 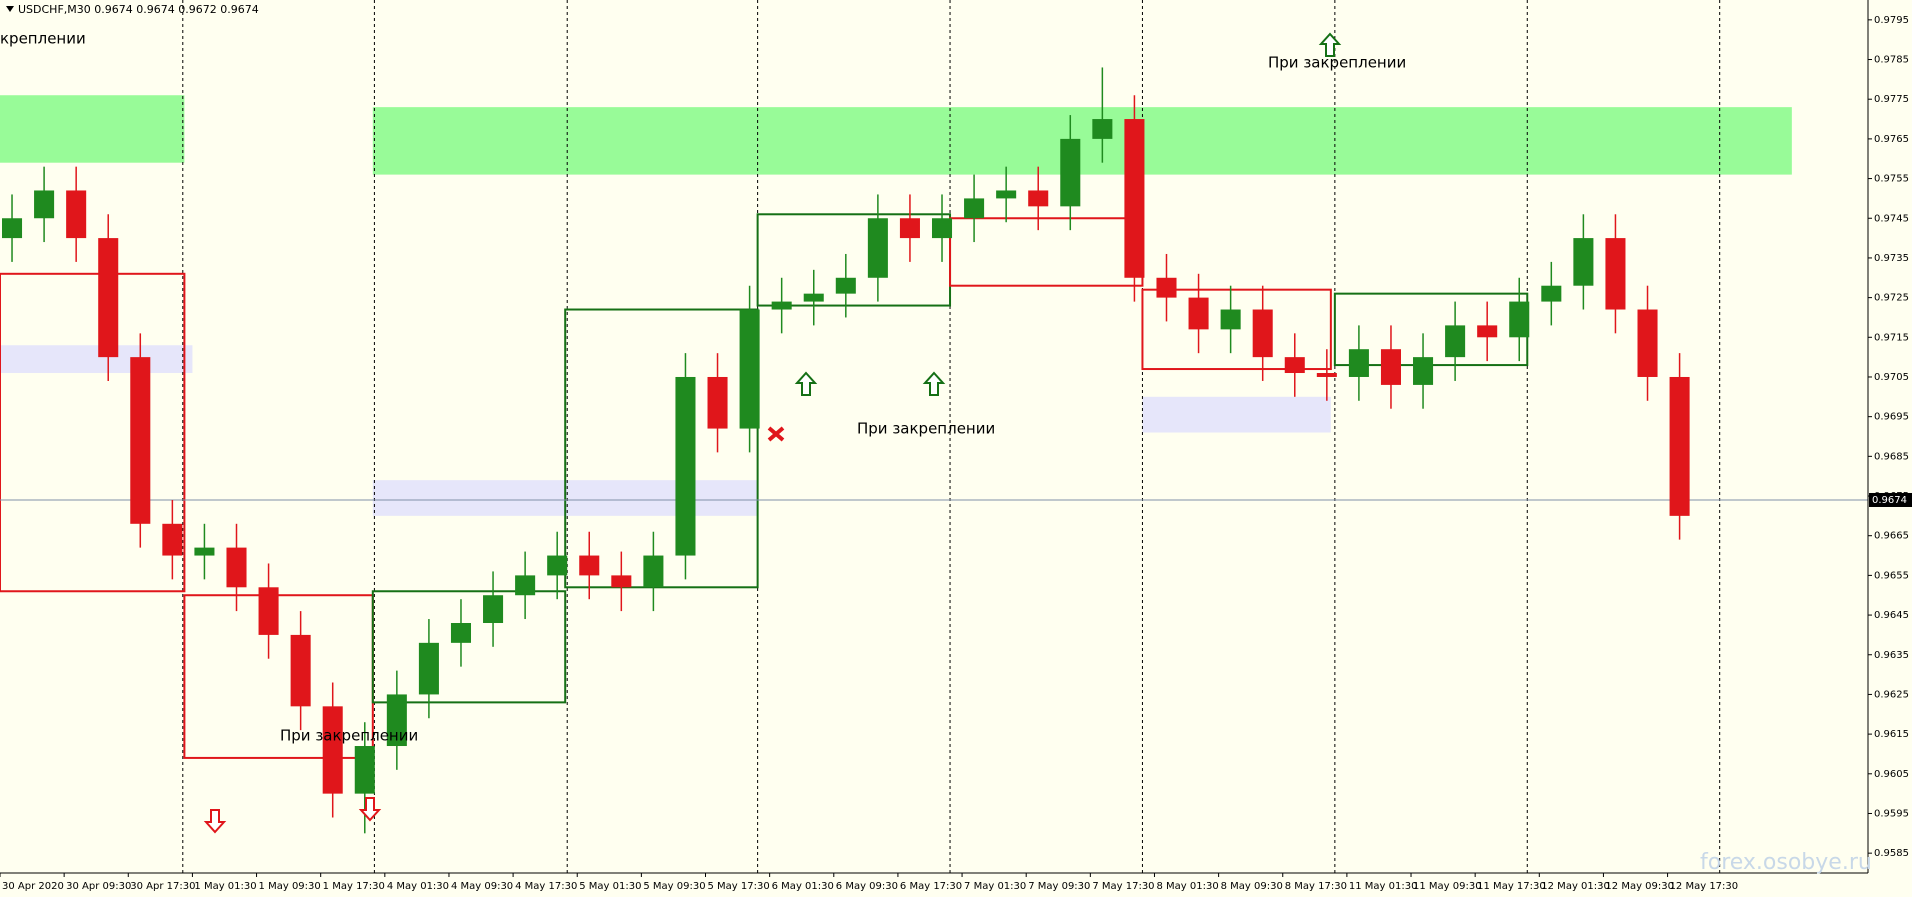 What do you see at coordinates (1891, 139) in the screenshot?
I see `y-tick-label: 0.9765` at bounding box center [1891, 139].